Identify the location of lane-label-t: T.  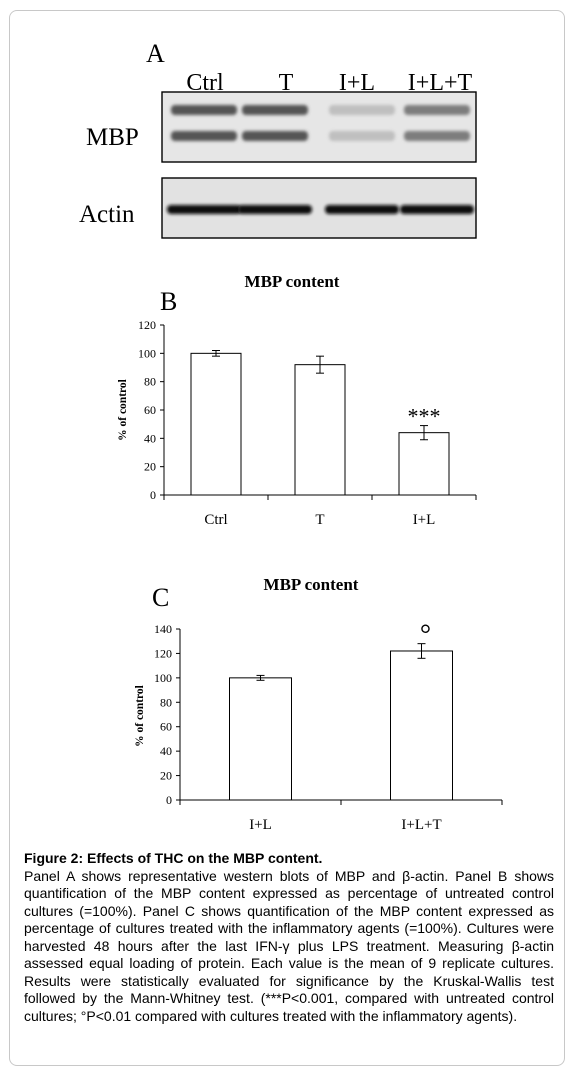
(286, 83).